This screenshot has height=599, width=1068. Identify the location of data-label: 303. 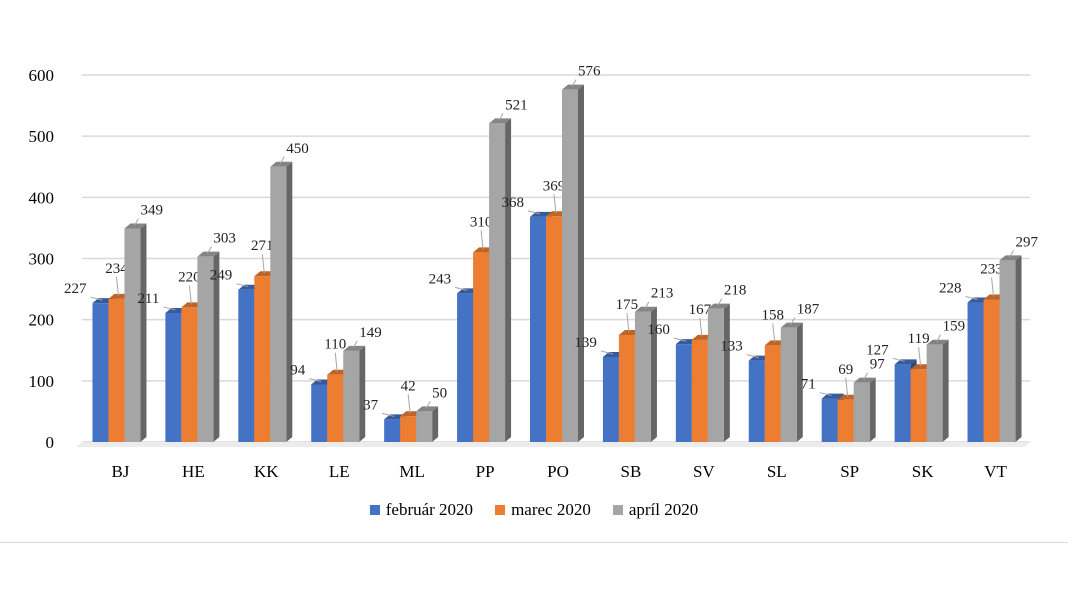
(224, 239).